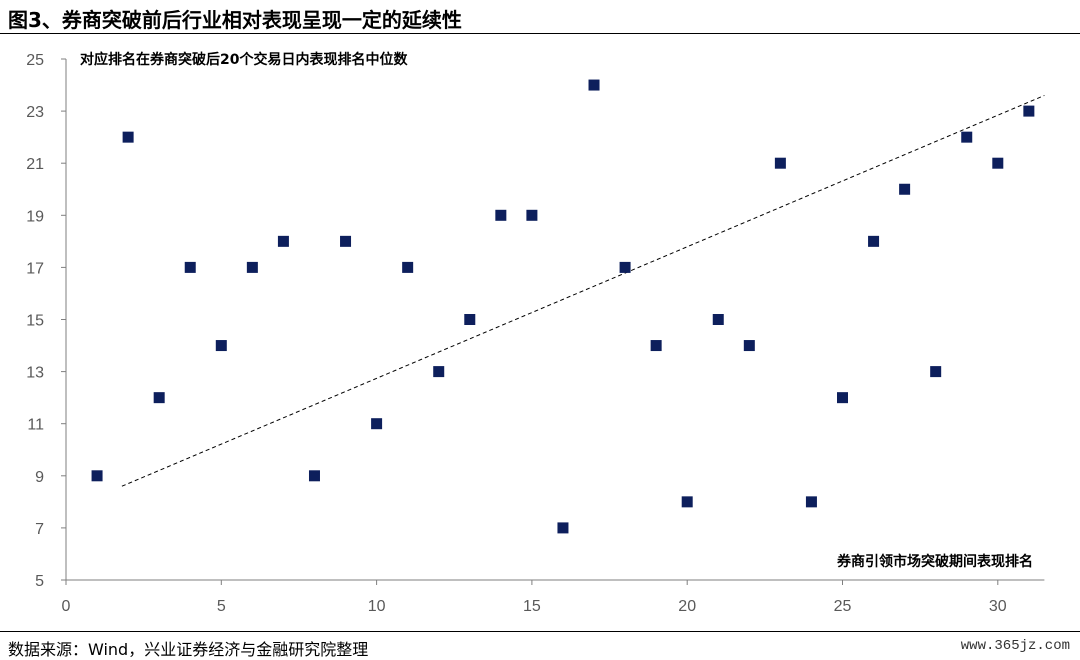  What do you see at coordinates (39, 477) in the screenshot?
I see `y-tick-label: 9` at bounding box center [39, 477].